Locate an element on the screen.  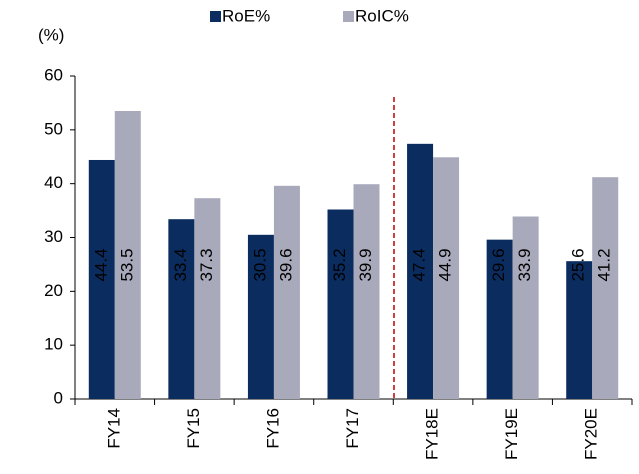
data-label: 53.5 is located at coordinates (126, 264).